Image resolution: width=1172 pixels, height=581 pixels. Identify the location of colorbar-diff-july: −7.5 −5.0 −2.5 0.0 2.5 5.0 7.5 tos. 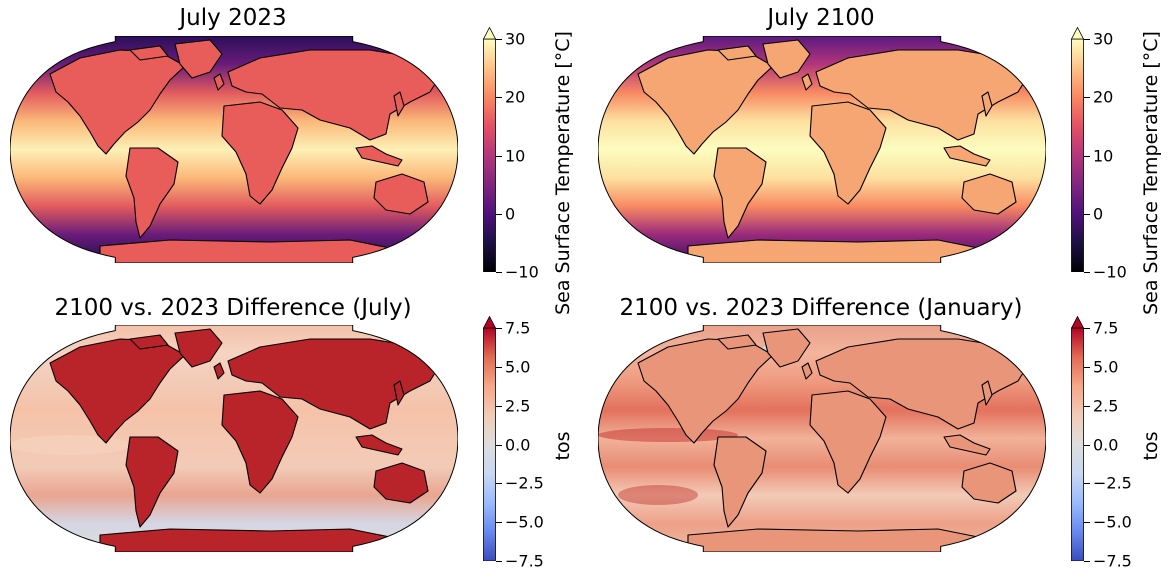
(528, 443).